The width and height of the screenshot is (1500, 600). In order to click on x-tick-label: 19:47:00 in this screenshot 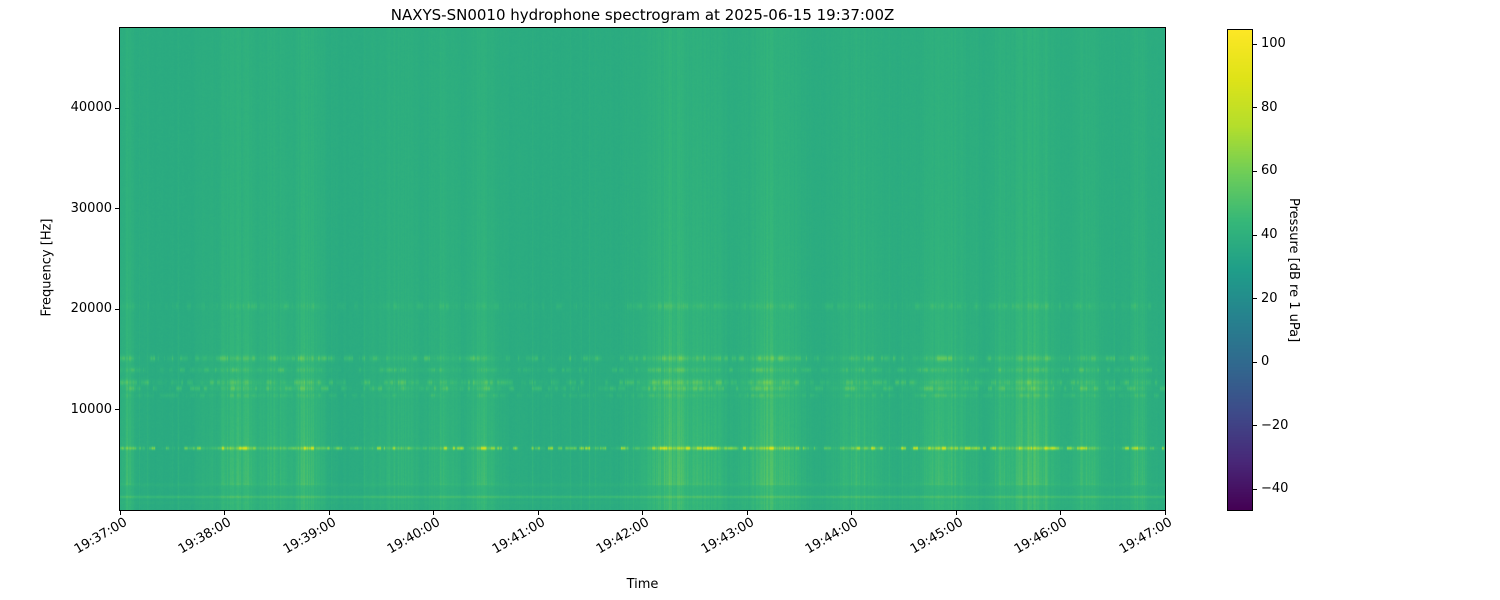, I will do `click(1145, 536)`.